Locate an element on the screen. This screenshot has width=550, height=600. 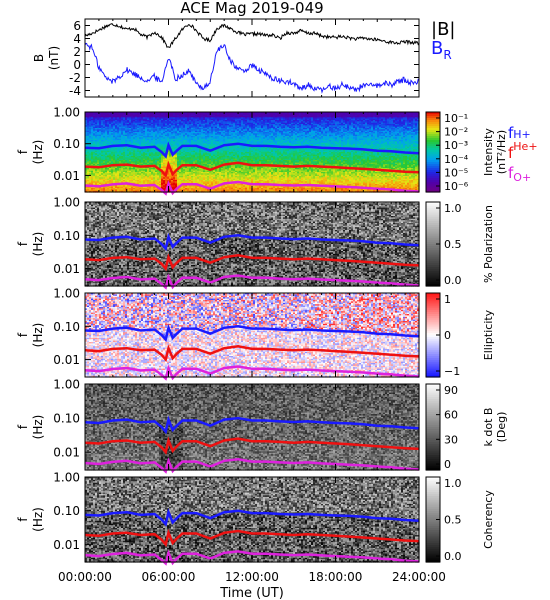
colorbar-unit: (nT²/Hz) is located at coordinates (501, 152).